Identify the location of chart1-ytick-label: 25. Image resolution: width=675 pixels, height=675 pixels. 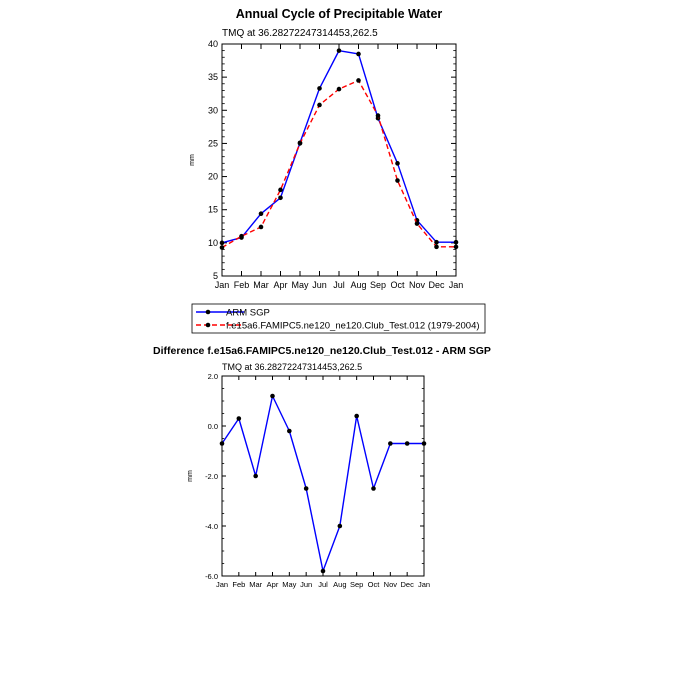
(213, 143).